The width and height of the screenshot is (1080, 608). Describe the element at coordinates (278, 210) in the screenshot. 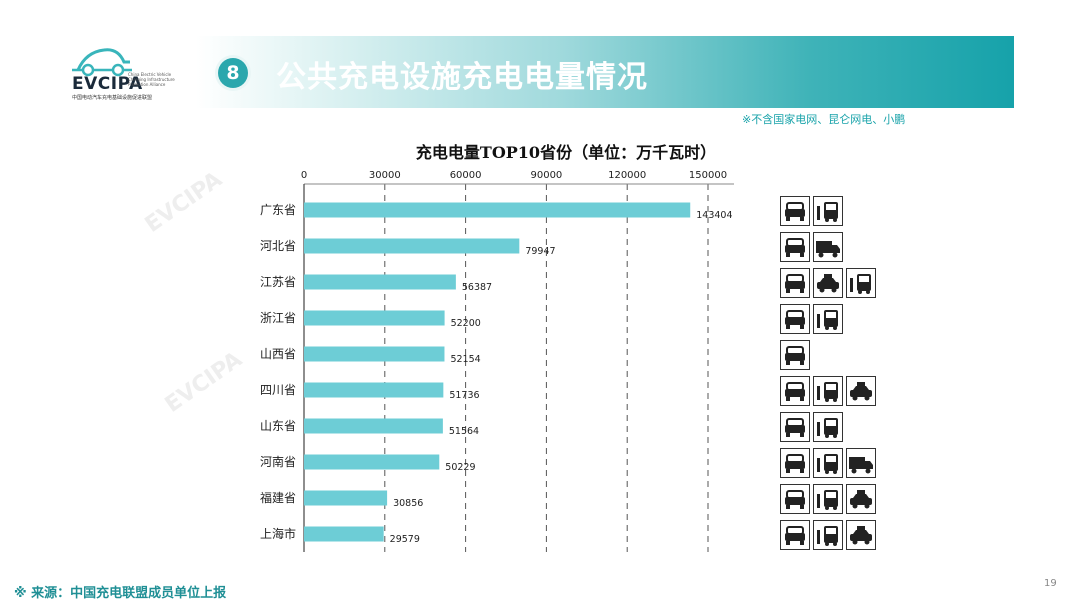

I see `category-label: 广东省` at that location.